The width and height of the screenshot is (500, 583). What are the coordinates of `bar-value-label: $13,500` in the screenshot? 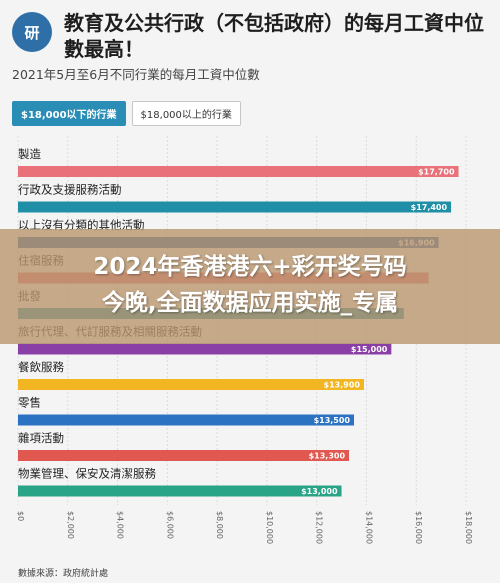 It's located at (332, 420).